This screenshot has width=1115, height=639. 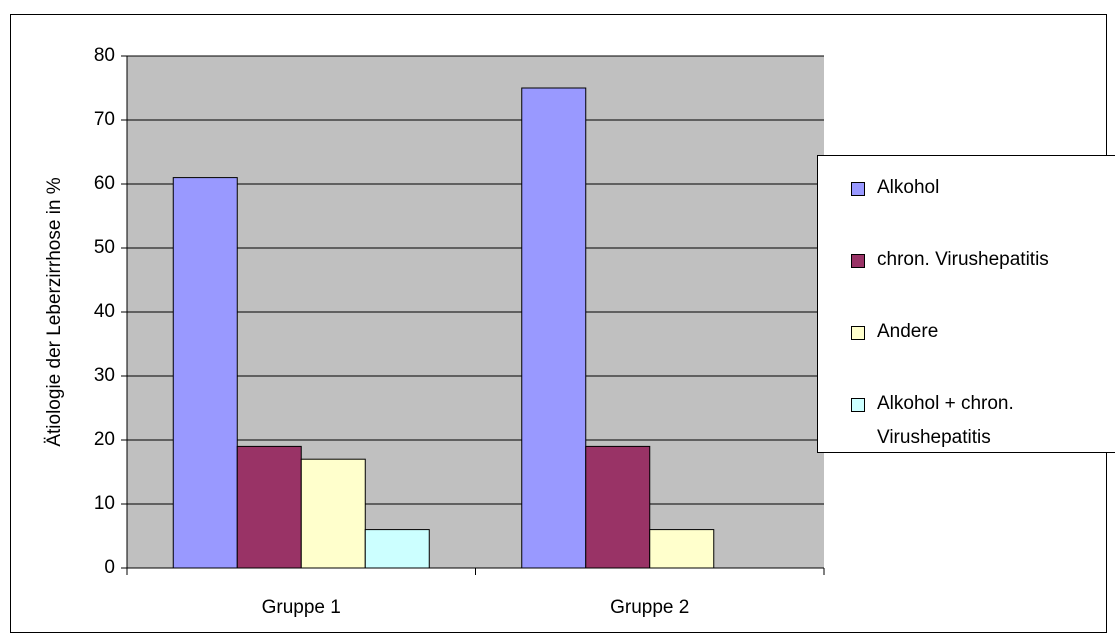 What do you see at coordinates (104, 311) in the screenshot?
I see `y-tick-label: 40` at bounding box center [104, 311].